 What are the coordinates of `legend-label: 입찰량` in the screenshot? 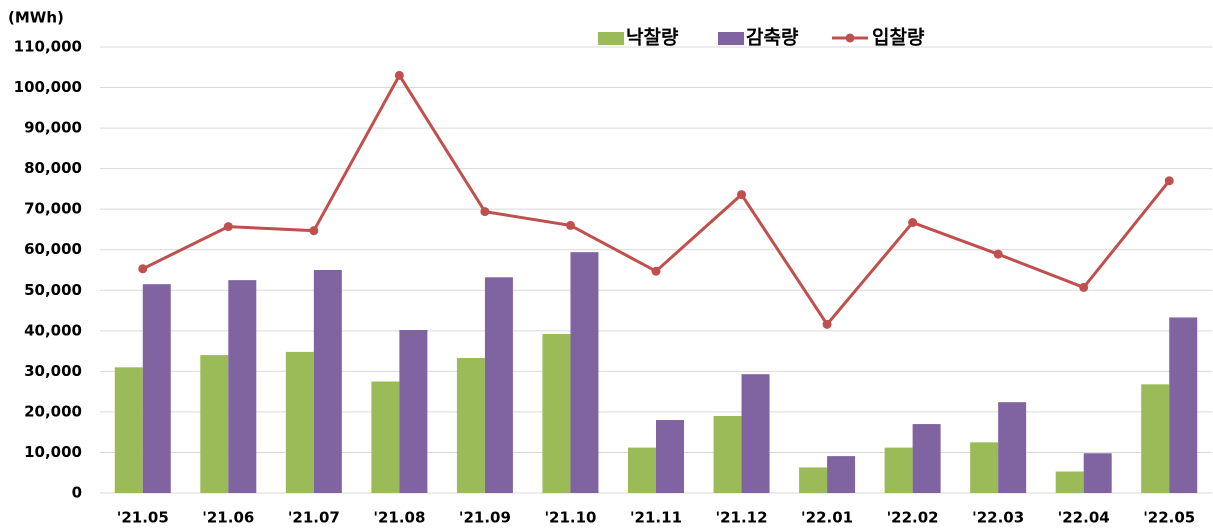 It's located at (898, 38).